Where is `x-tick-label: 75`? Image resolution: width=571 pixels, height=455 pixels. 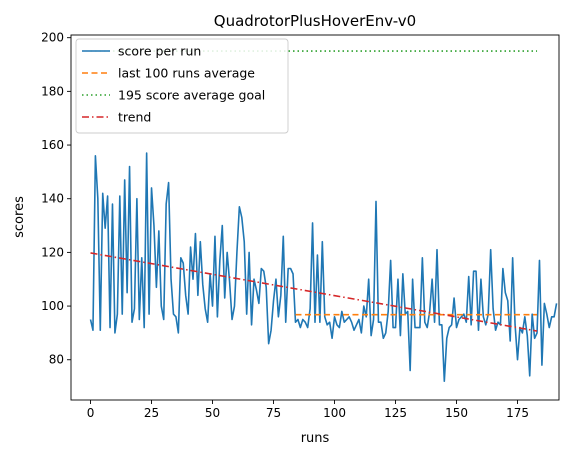
x-tick-label: 75 is located at coordinates (273, 413).